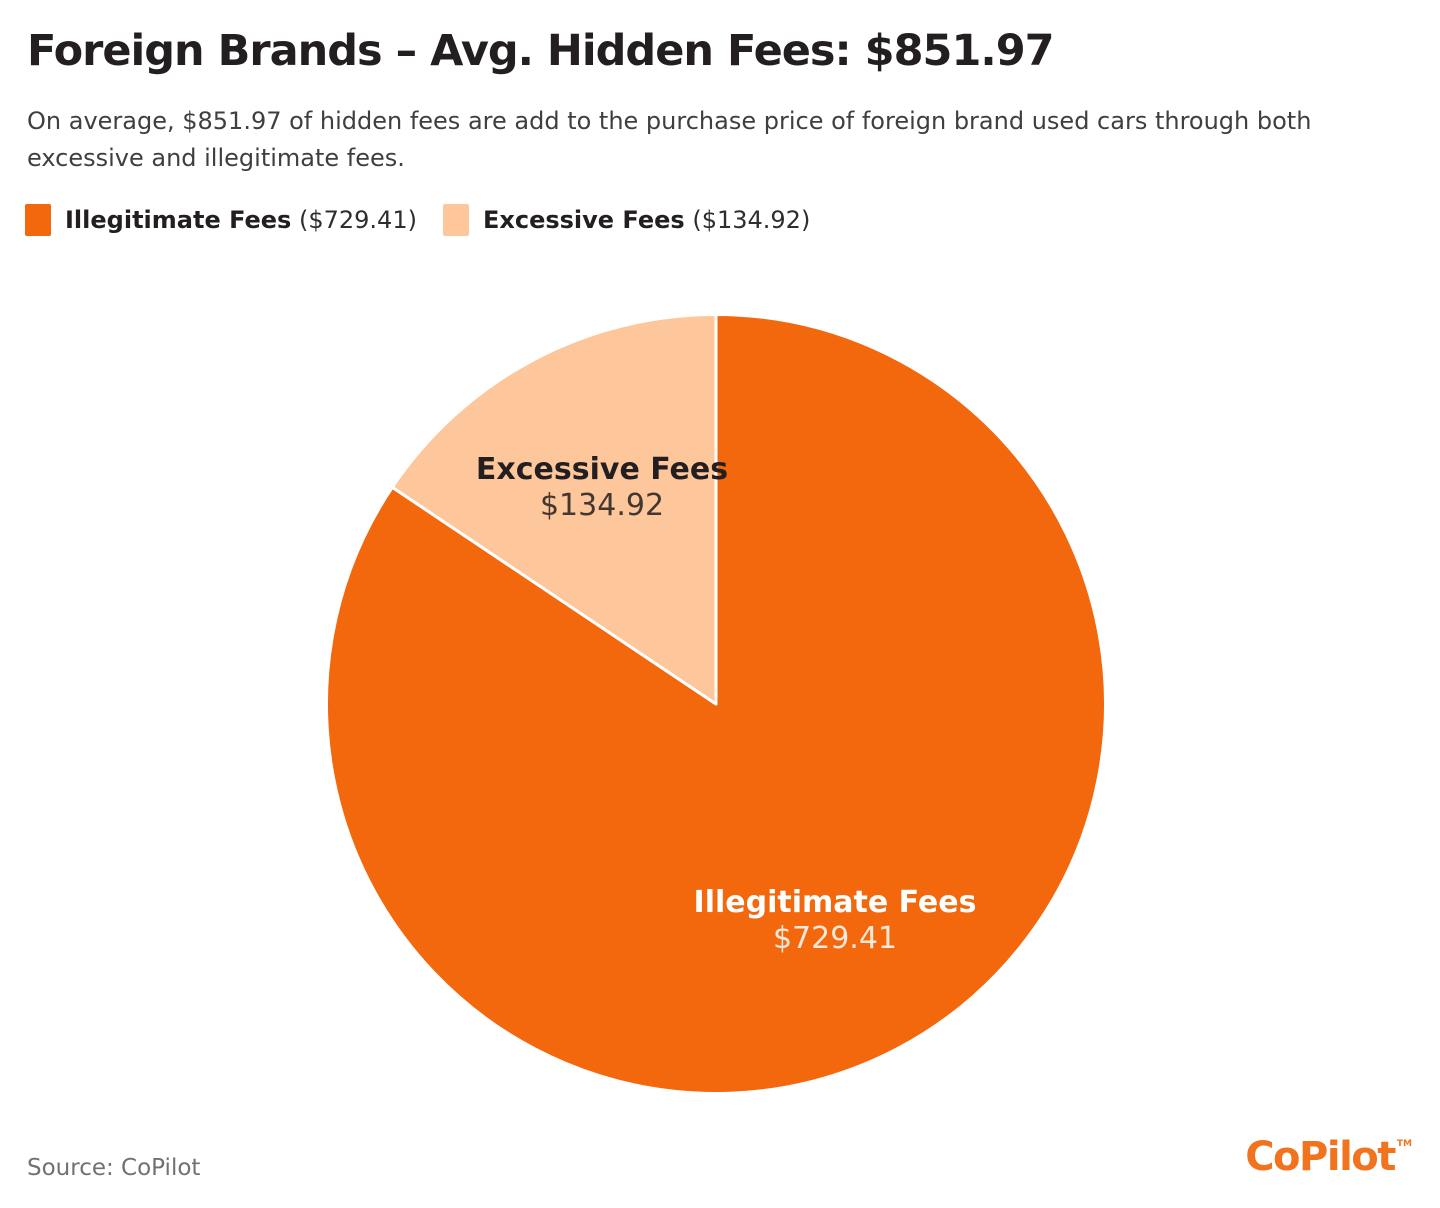 This screenshot has height=1208, width=1440. Describe the element at coordinates (583, 220) in the screenshot. I see `legend-label: Excessive Fees` at that location.